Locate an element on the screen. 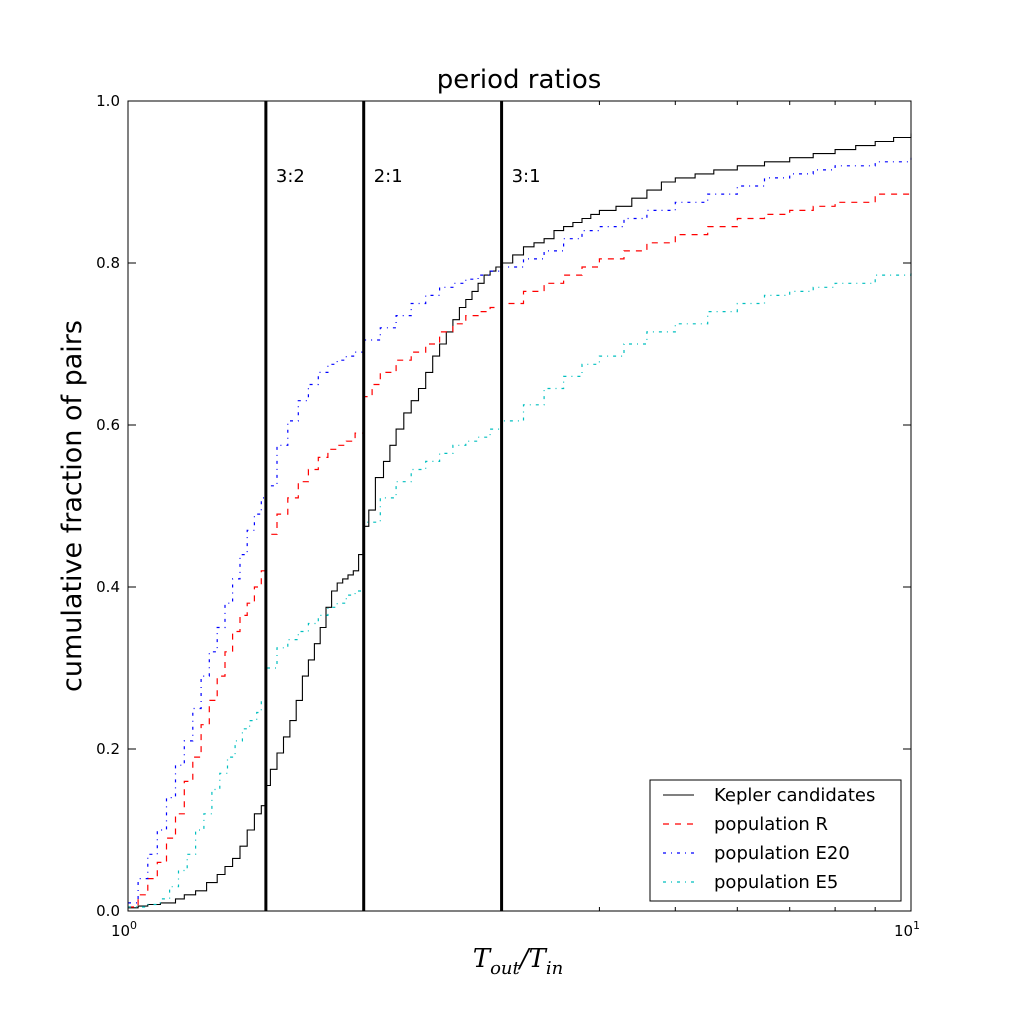 The width and height of the screenshot is (1012, 1012). y-tick-label: 0.6 is located at coordinates (108, 425).